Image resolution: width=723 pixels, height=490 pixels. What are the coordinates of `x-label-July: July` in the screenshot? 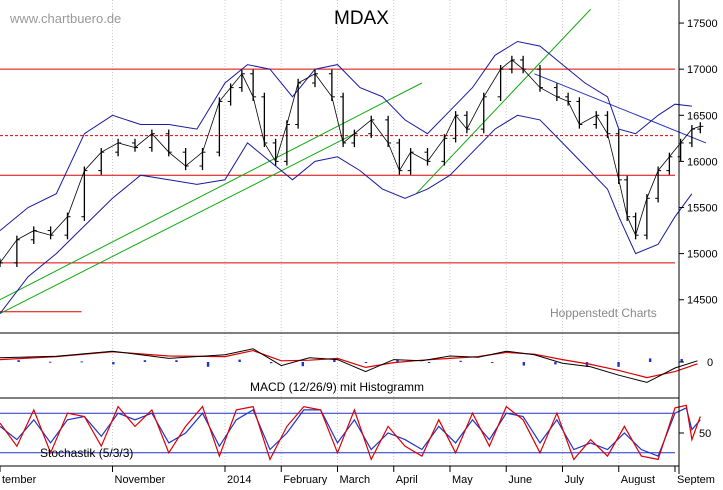 It's located at (575, 479).